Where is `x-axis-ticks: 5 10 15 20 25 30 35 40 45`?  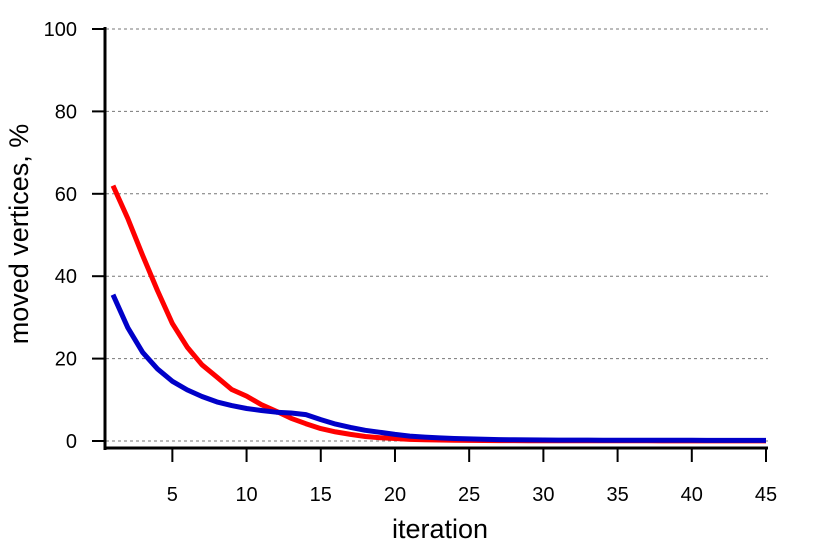 x-axis-ticks: 5 10 15 20 25 30 35 40 45 is located at coordinates (472, 477).